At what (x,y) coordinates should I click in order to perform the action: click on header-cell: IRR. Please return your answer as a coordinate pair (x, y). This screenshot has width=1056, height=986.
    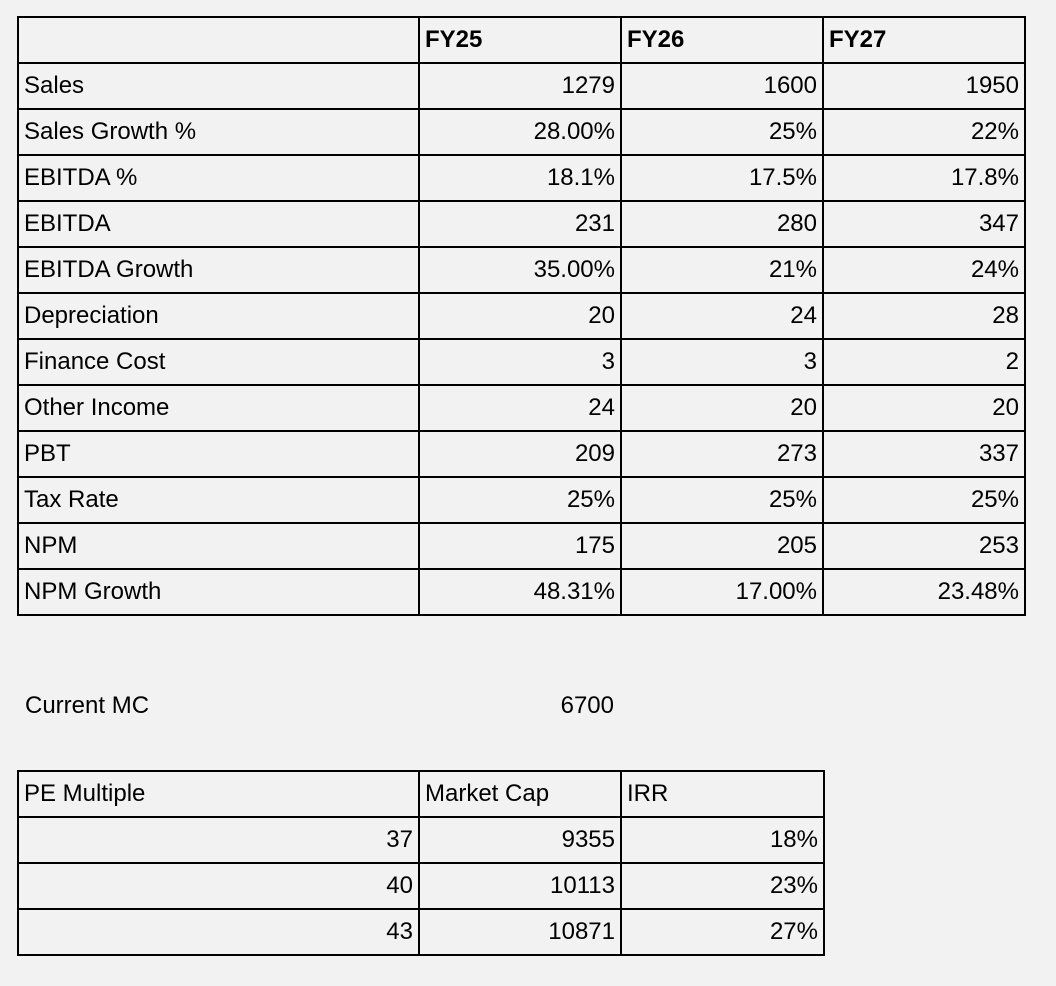
    Looking at the image, I should click on (722, 794).